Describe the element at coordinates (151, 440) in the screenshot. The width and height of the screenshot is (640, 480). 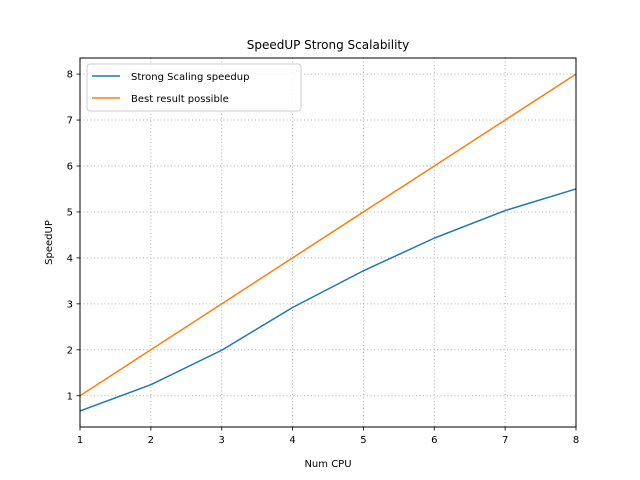
I see `x-tick-label: 2` at that location.